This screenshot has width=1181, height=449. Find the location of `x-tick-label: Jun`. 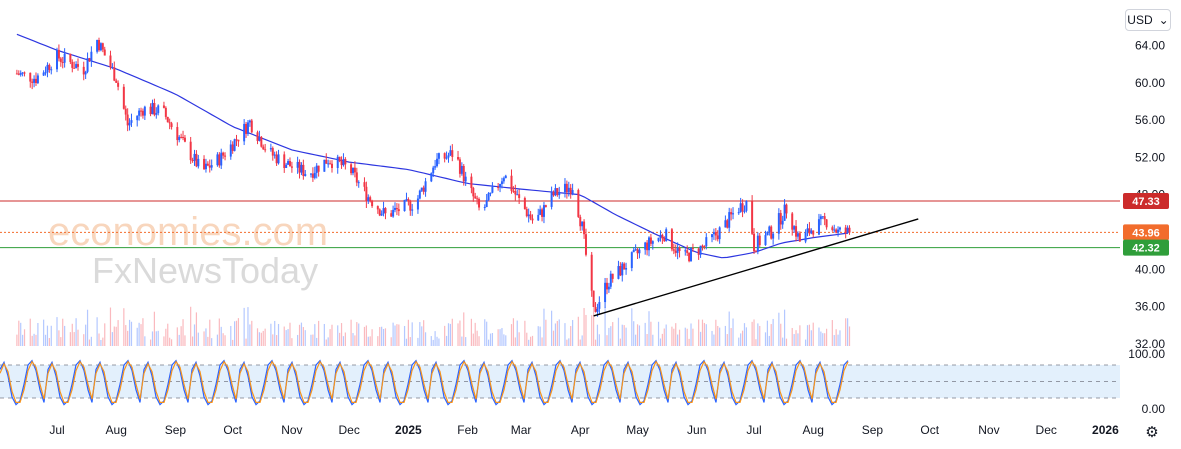

x-tick-label: Jun is located at coordinates (696, 430).